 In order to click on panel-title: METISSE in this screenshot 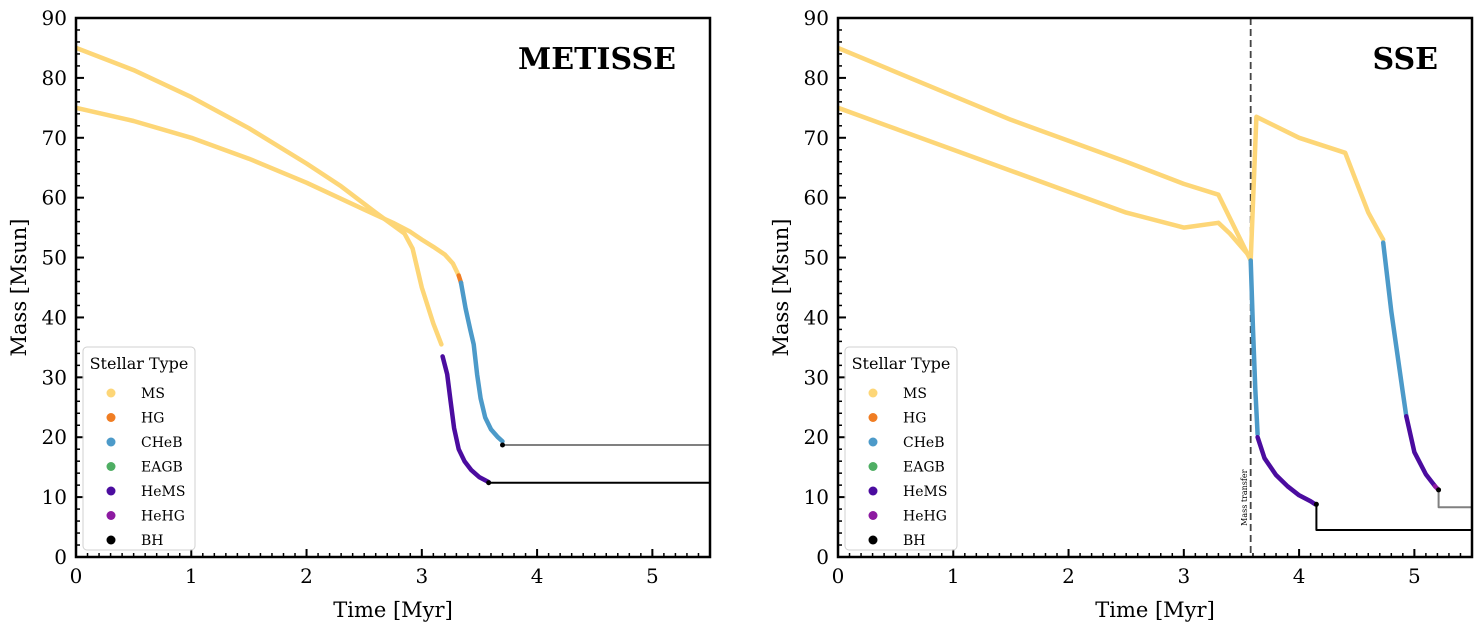, I will do `click(597, 59)`.